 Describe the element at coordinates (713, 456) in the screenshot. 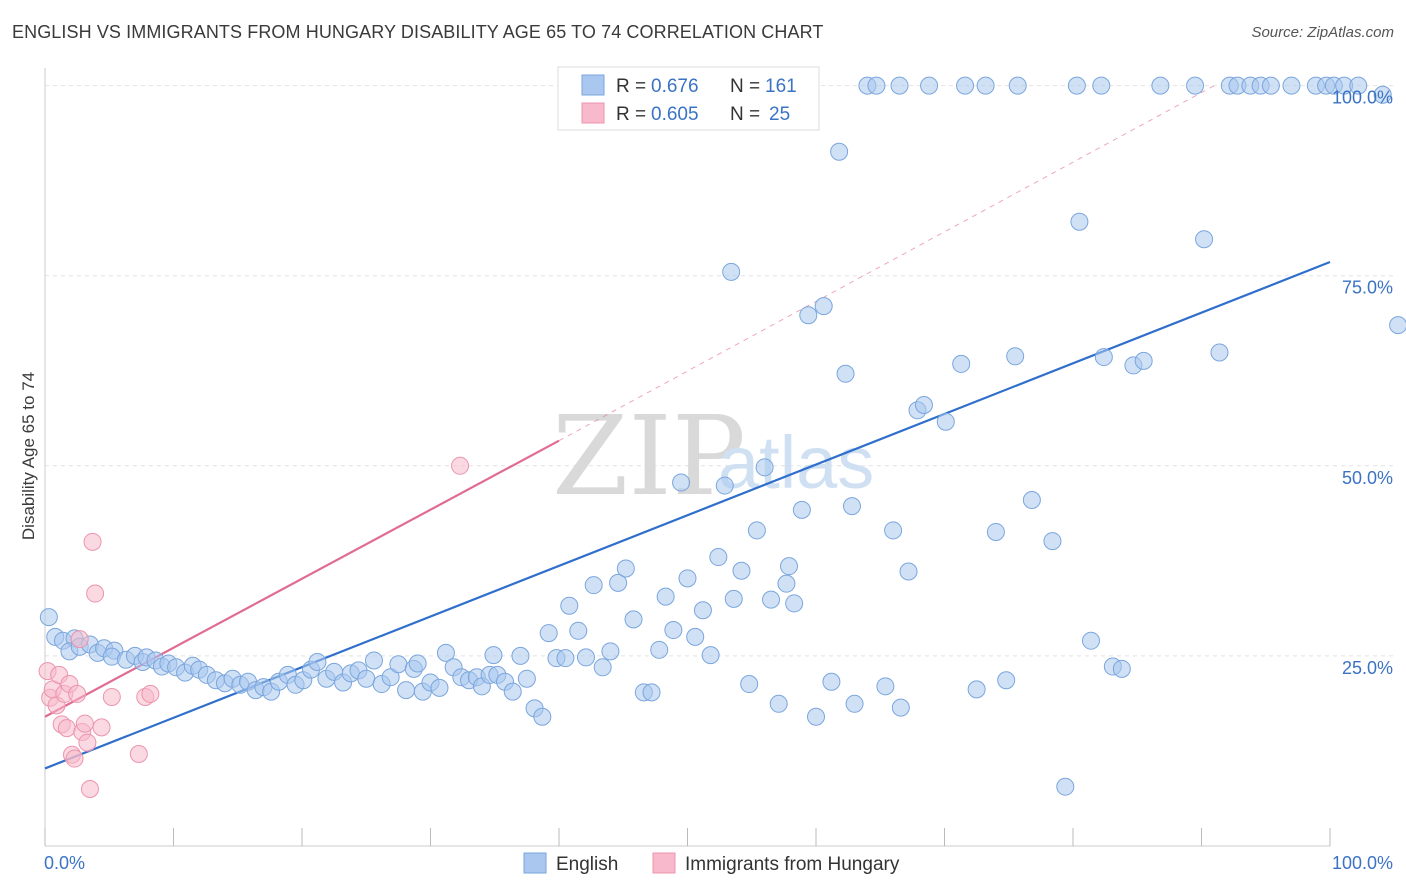

I see `watermark: ZIP atlas` at that location.